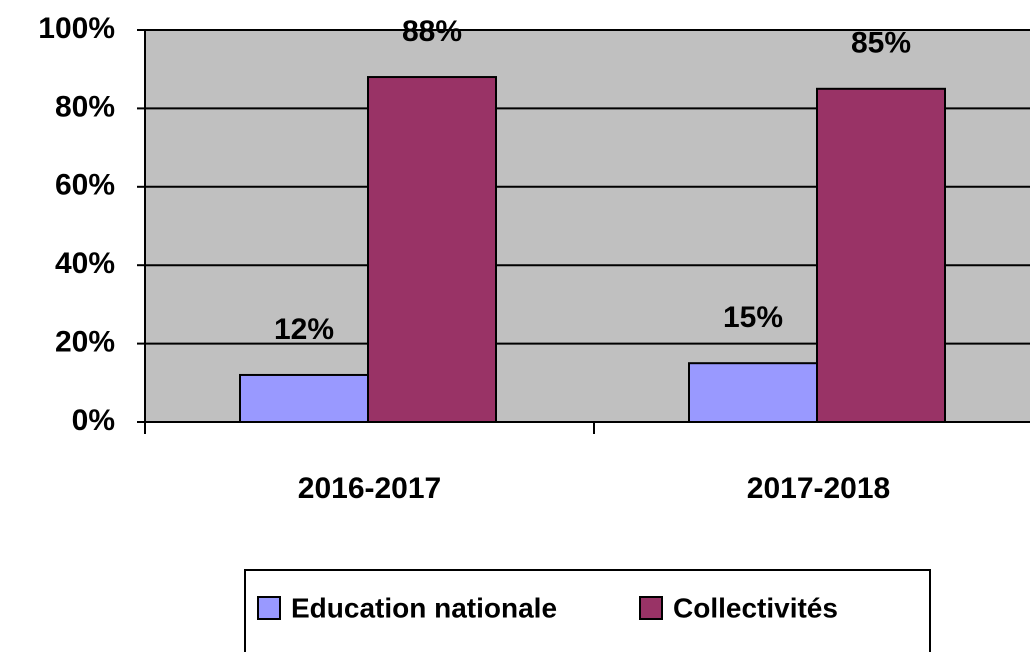 The height and width of the screenshot is (652, 1030). What do you see at coordinates (76, 28) in the screenshot?
I see `y-tick-label: 100%` at bounding box center [76, 28].